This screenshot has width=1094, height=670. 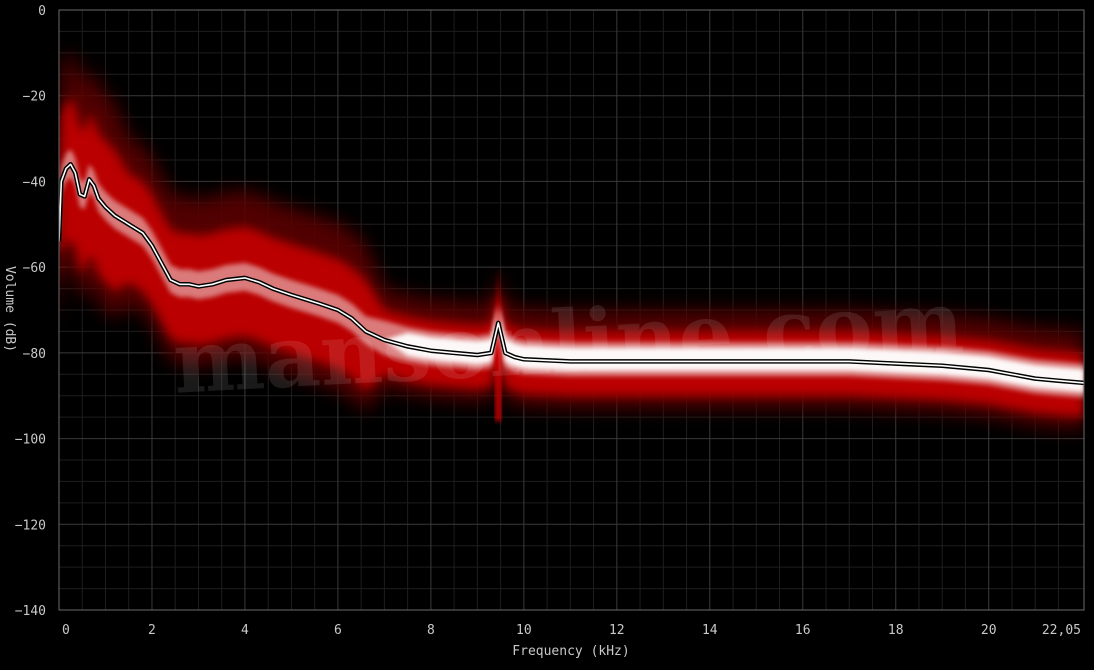 I want to click on x-tick-label: 6, so click(x=338, y=630).